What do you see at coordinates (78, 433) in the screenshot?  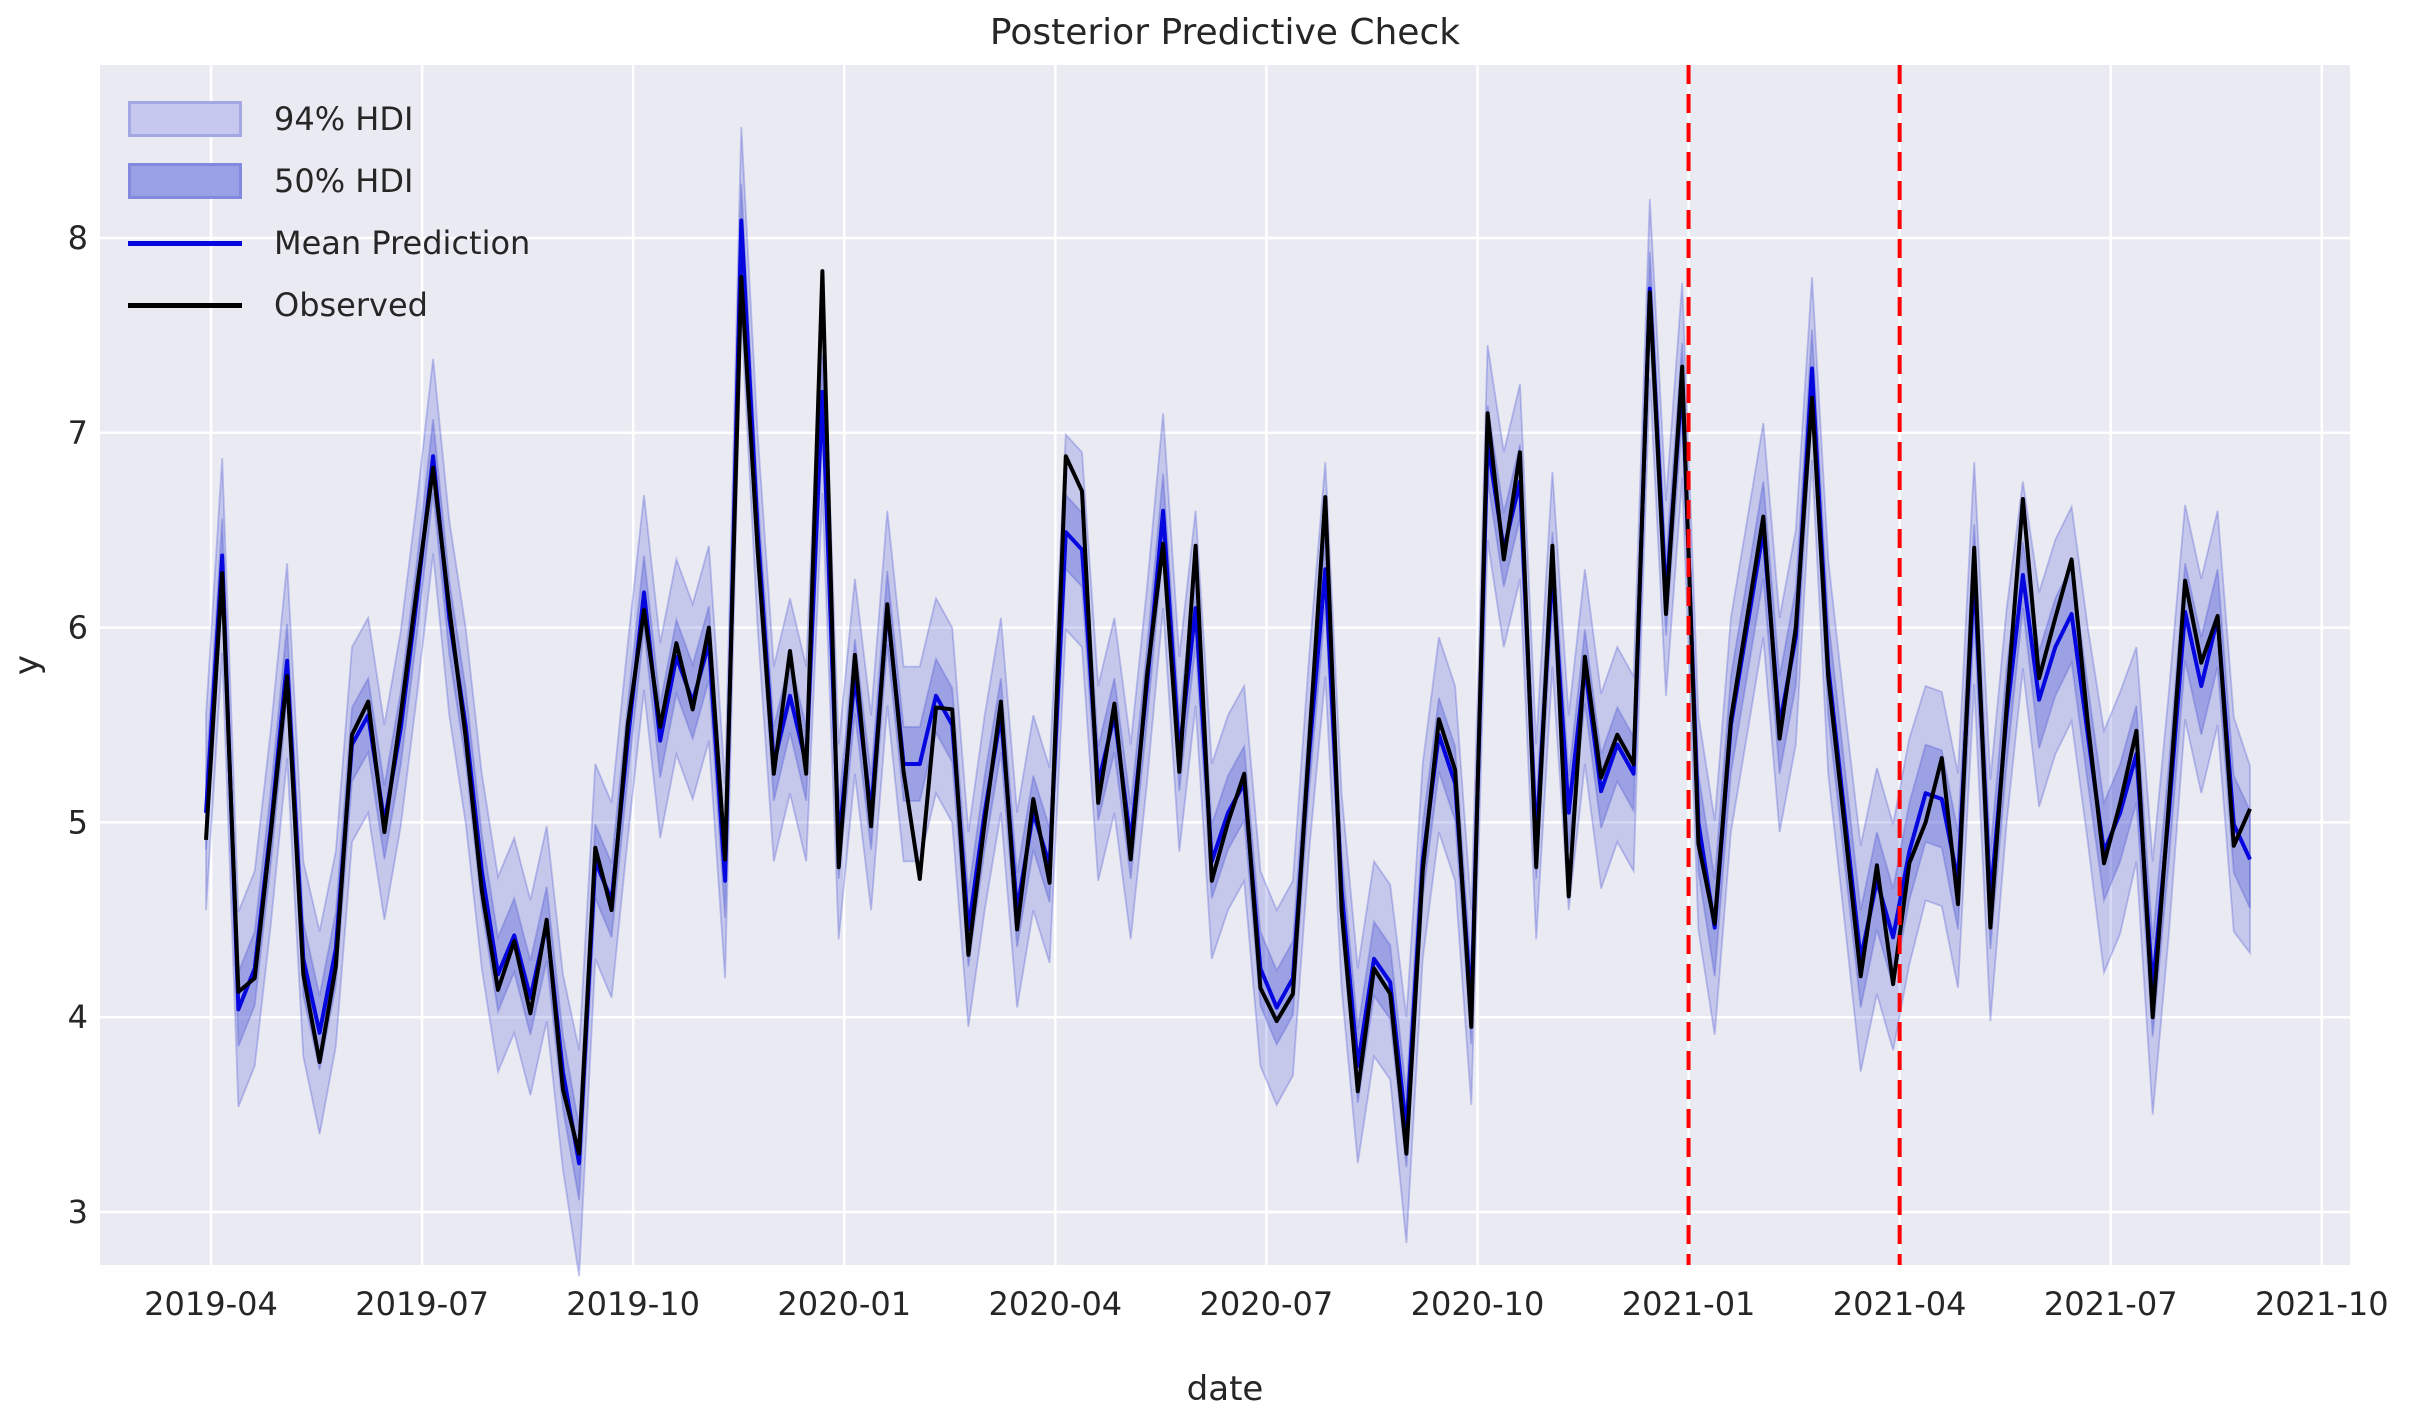 I see `y-tick-label: 7` at bounding box center [78, 433].